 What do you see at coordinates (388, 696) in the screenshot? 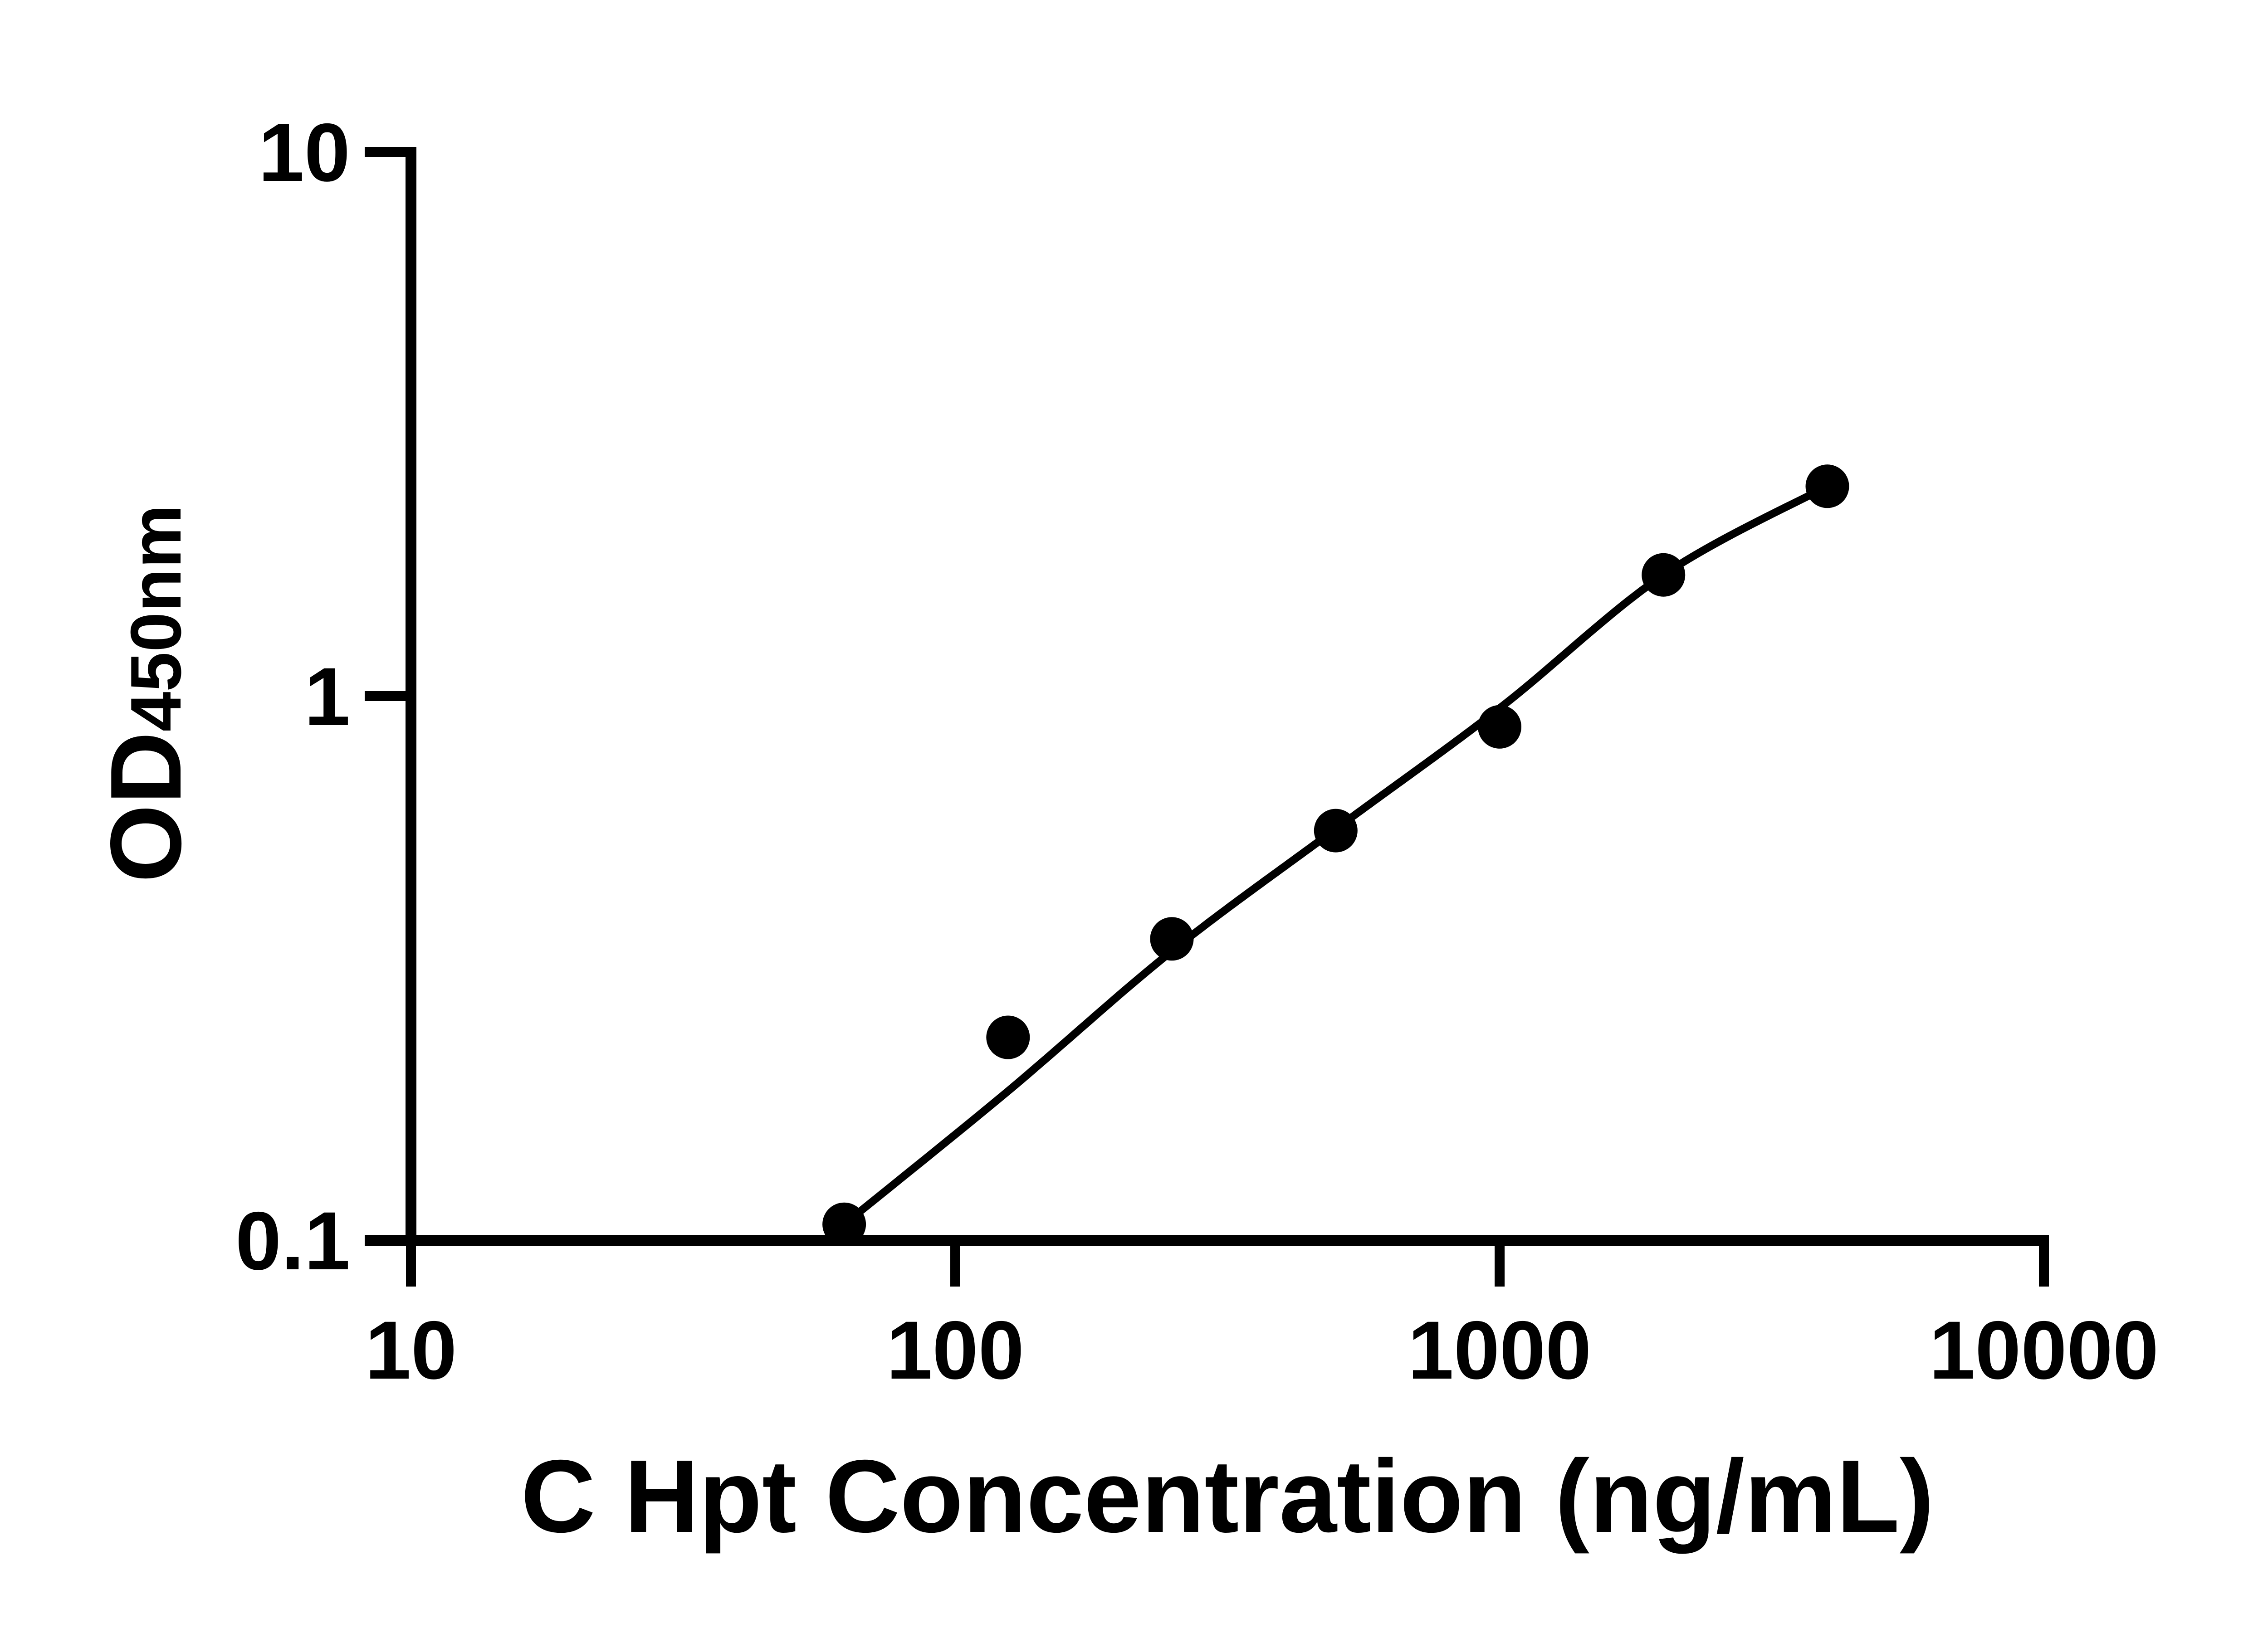
I see `y-axis-ticks` at bounding box center [388, 696].